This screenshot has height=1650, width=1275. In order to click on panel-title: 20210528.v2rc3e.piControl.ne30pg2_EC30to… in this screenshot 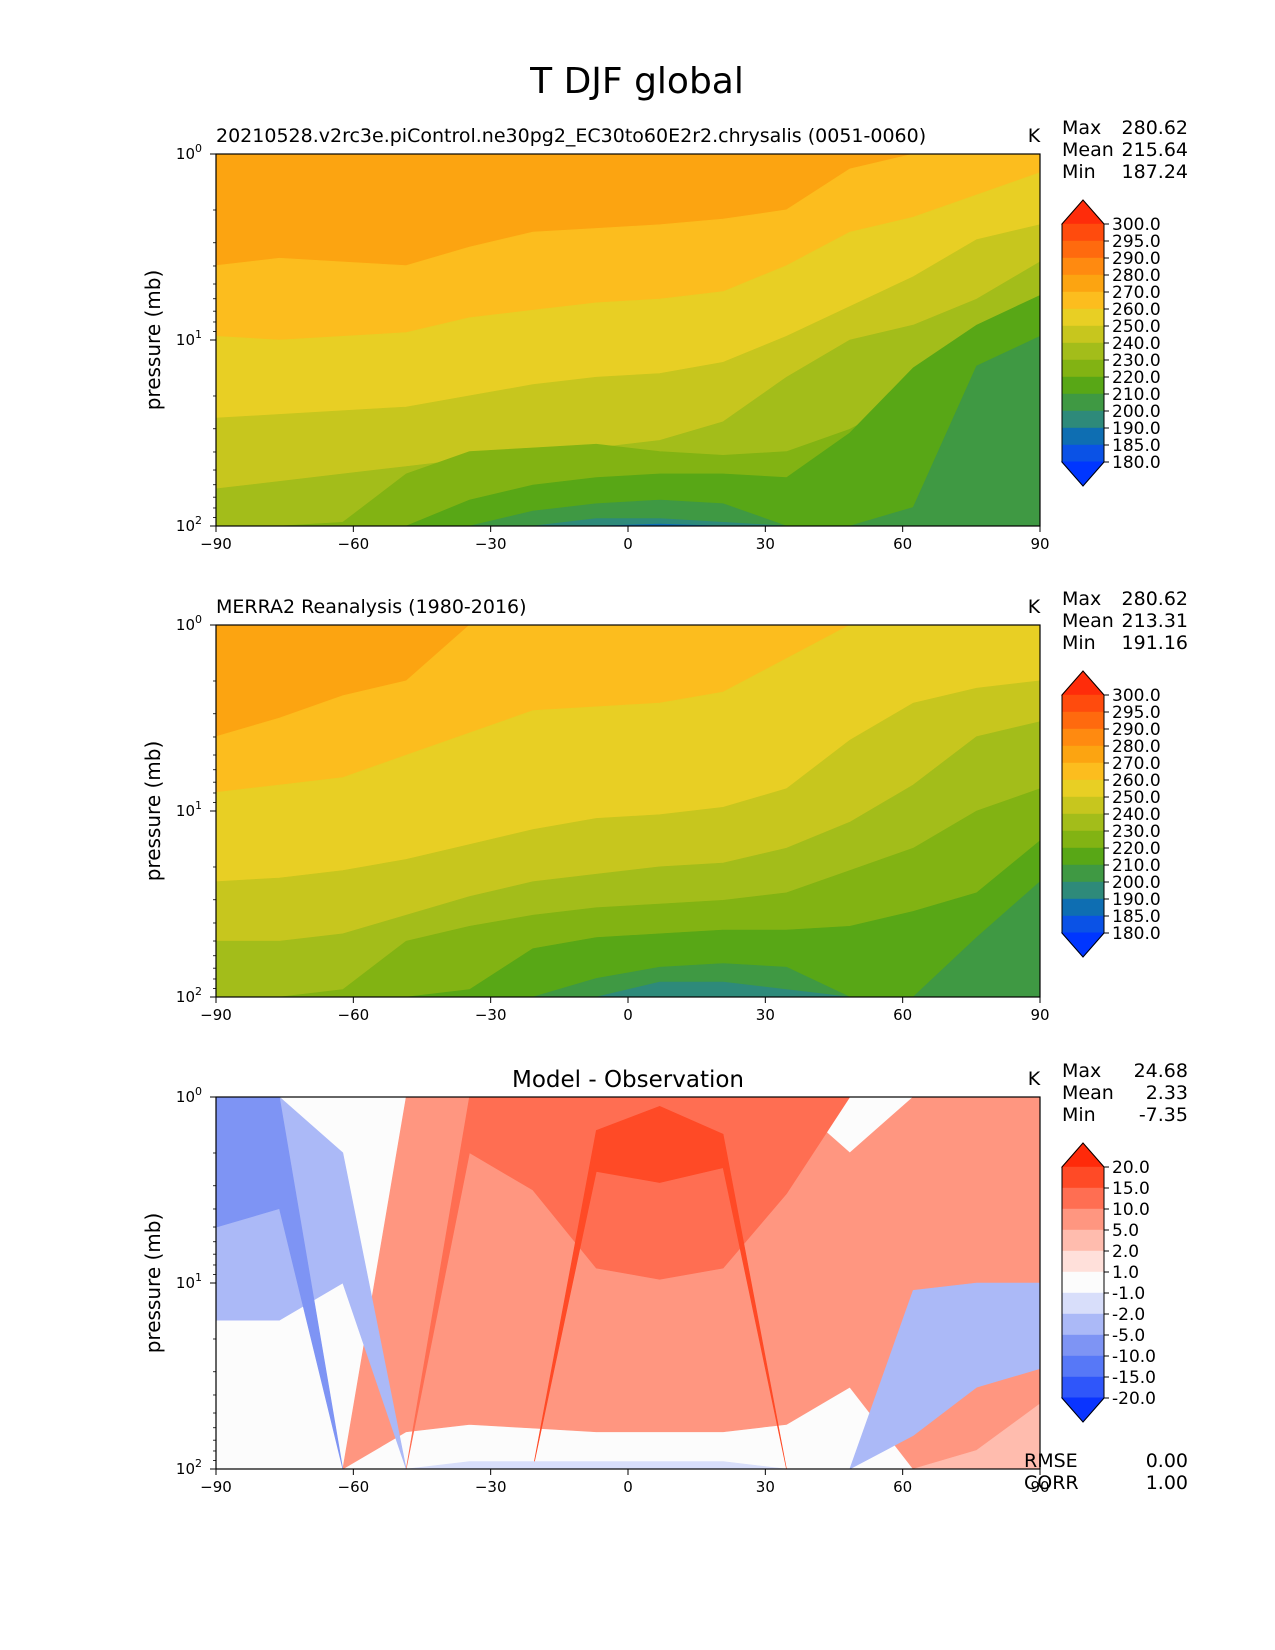, I will do `click(571, 136)`.